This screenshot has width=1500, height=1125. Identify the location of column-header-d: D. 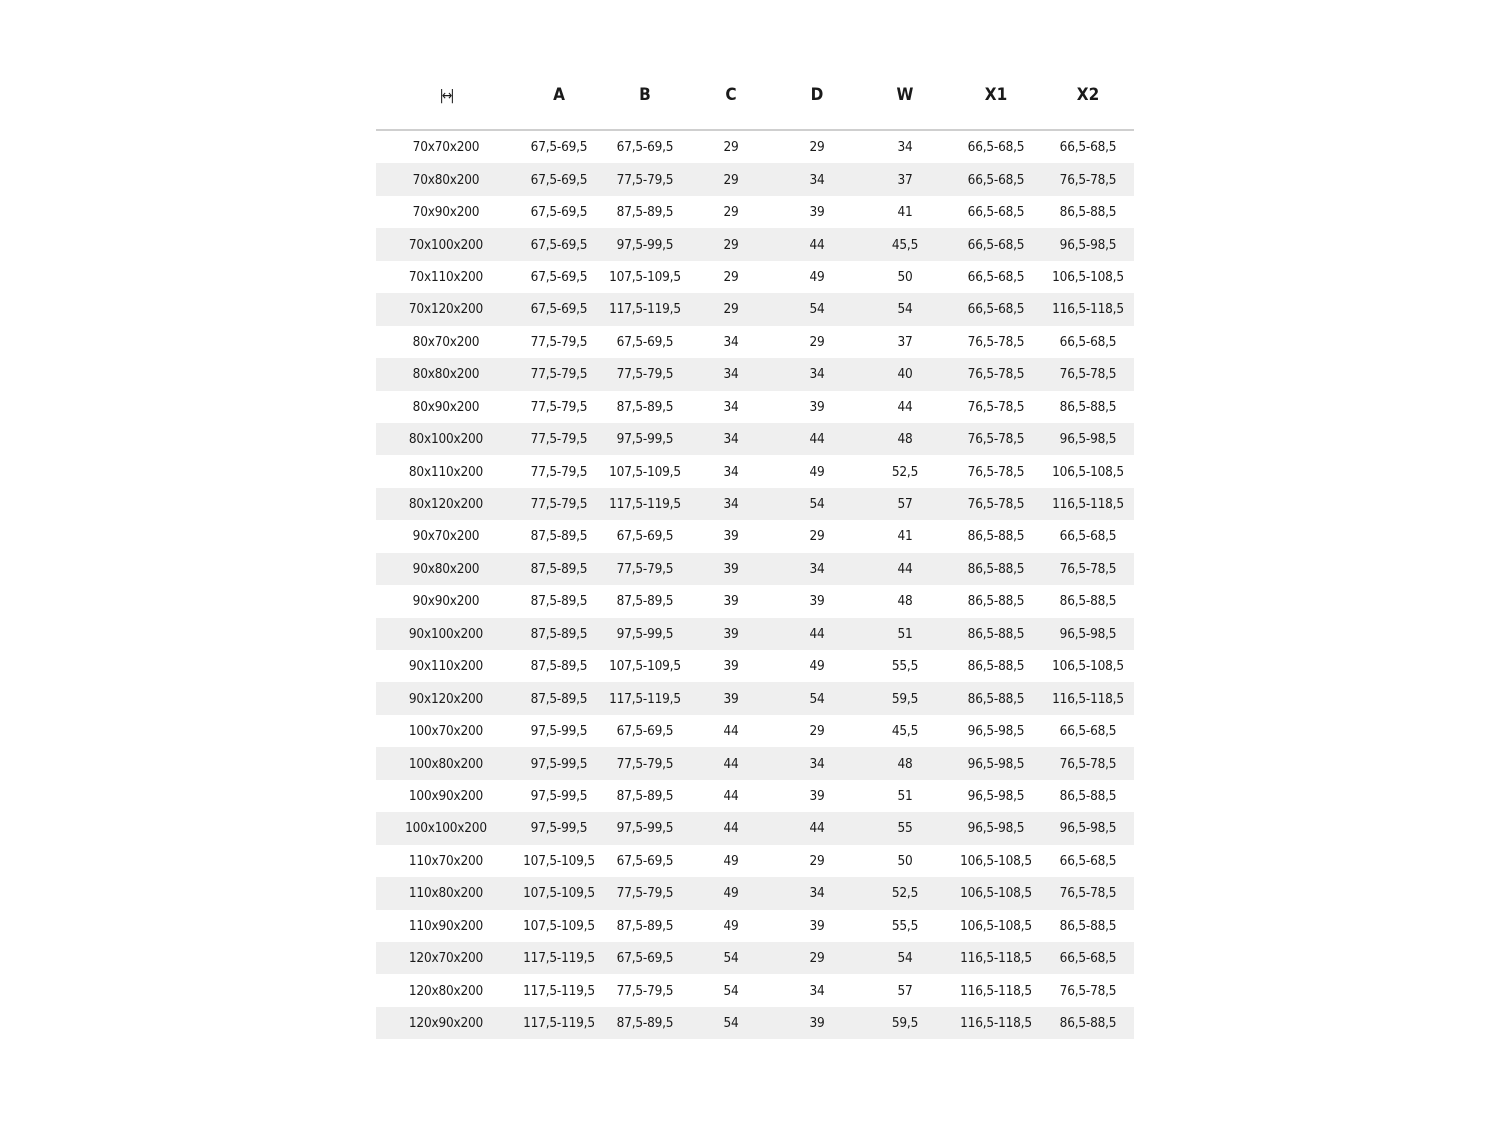
(817, 95).